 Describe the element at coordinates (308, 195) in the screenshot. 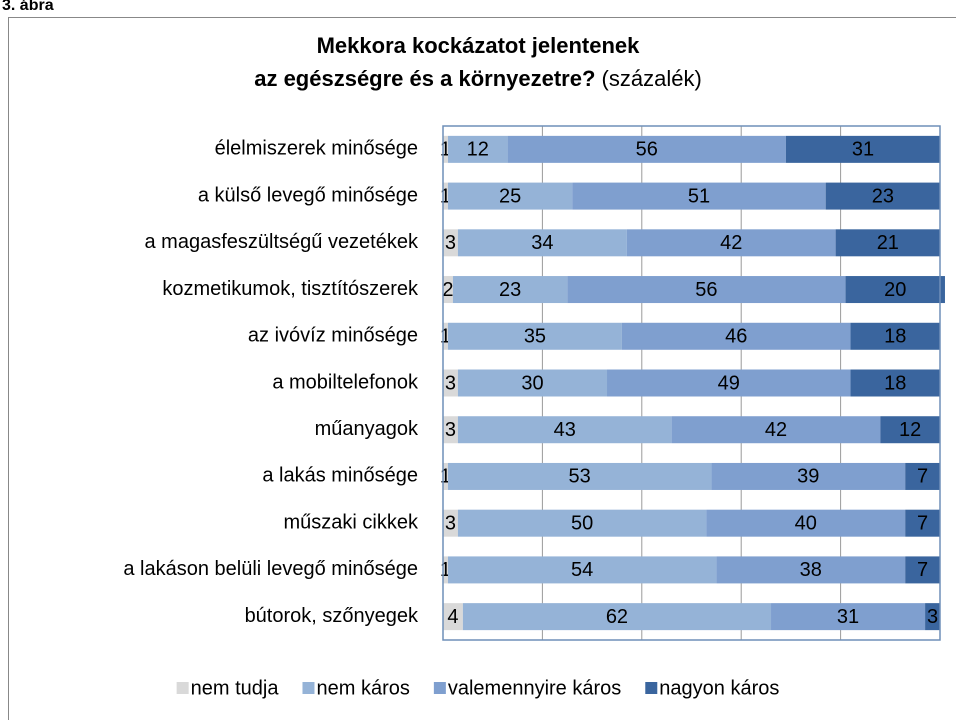

I see `y-tick-label: a külső levegő minősége` at that location.